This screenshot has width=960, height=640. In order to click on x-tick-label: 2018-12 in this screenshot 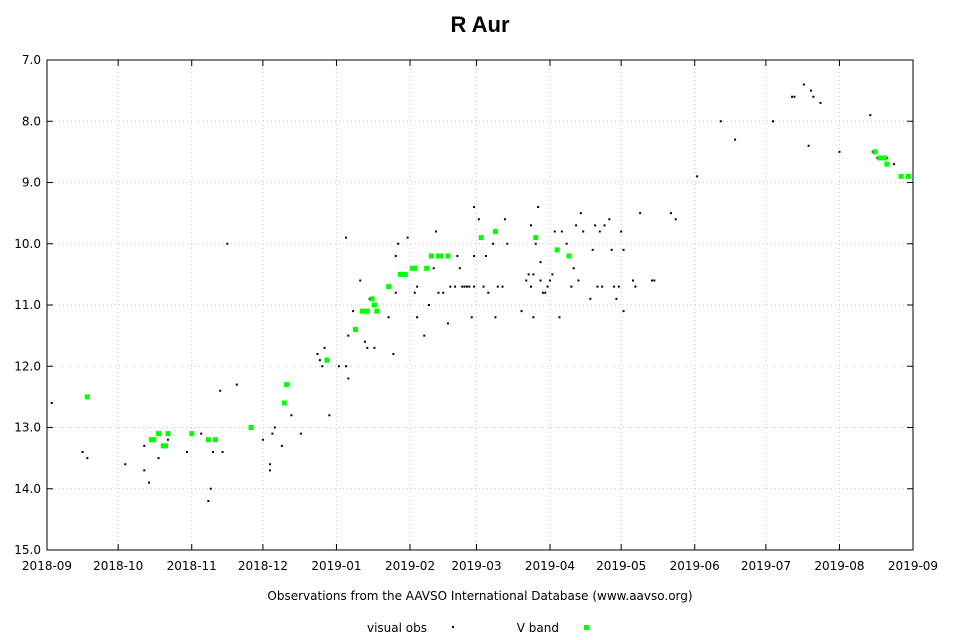, I will do `click(263, 566)`.